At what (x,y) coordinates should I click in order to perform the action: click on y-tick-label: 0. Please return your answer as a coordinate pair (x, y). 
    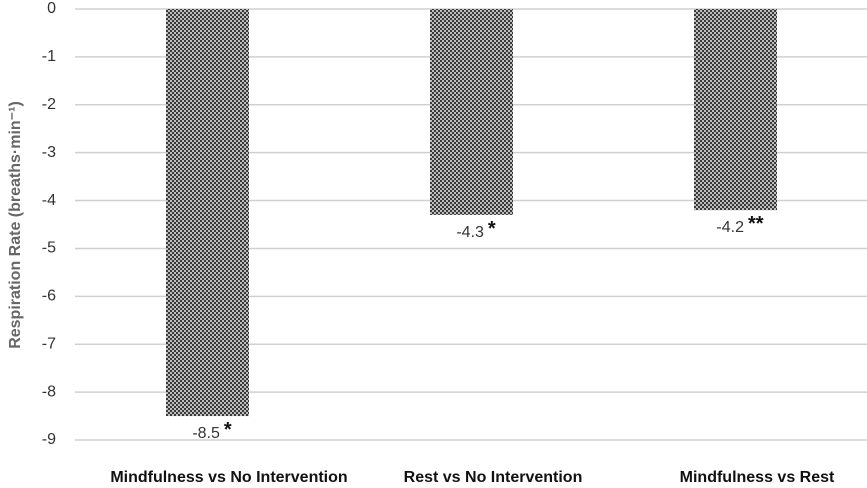
    Looking at the image, I should click on (51, 8).